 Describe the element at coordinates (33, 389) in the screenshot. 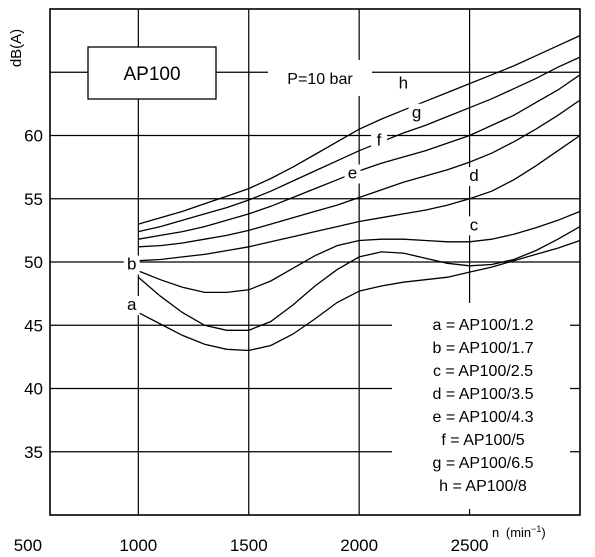

I see `y-tick-label: 40` at that location.